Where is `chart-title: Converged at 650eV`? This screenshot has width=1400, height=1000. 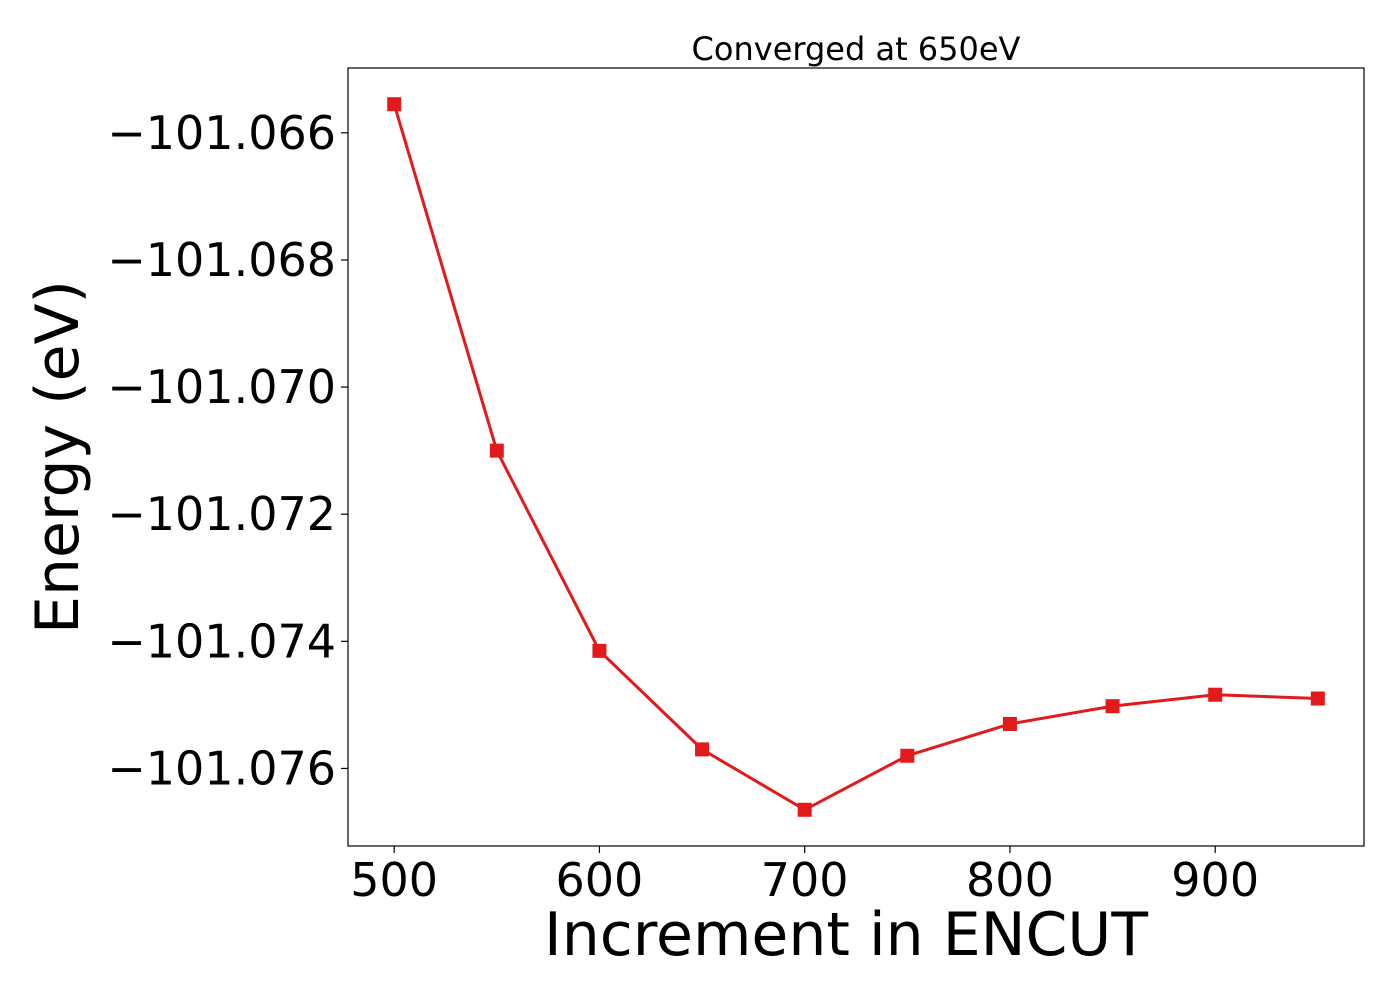
chart-title: Converged at 650eV is located at coordinates (856, 49).